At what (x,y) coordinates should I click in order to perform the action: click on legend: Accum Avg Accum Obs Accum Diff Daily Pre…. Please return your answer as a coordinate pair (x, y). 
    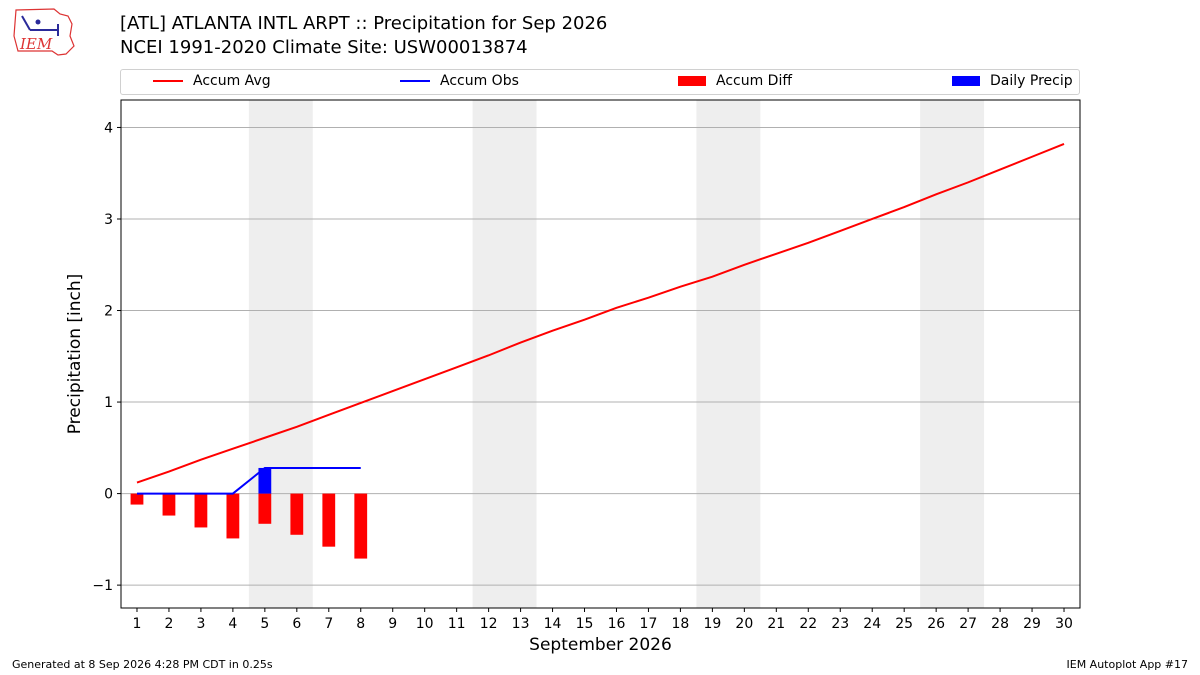
    Looking at the image, I should click on (600, 82).